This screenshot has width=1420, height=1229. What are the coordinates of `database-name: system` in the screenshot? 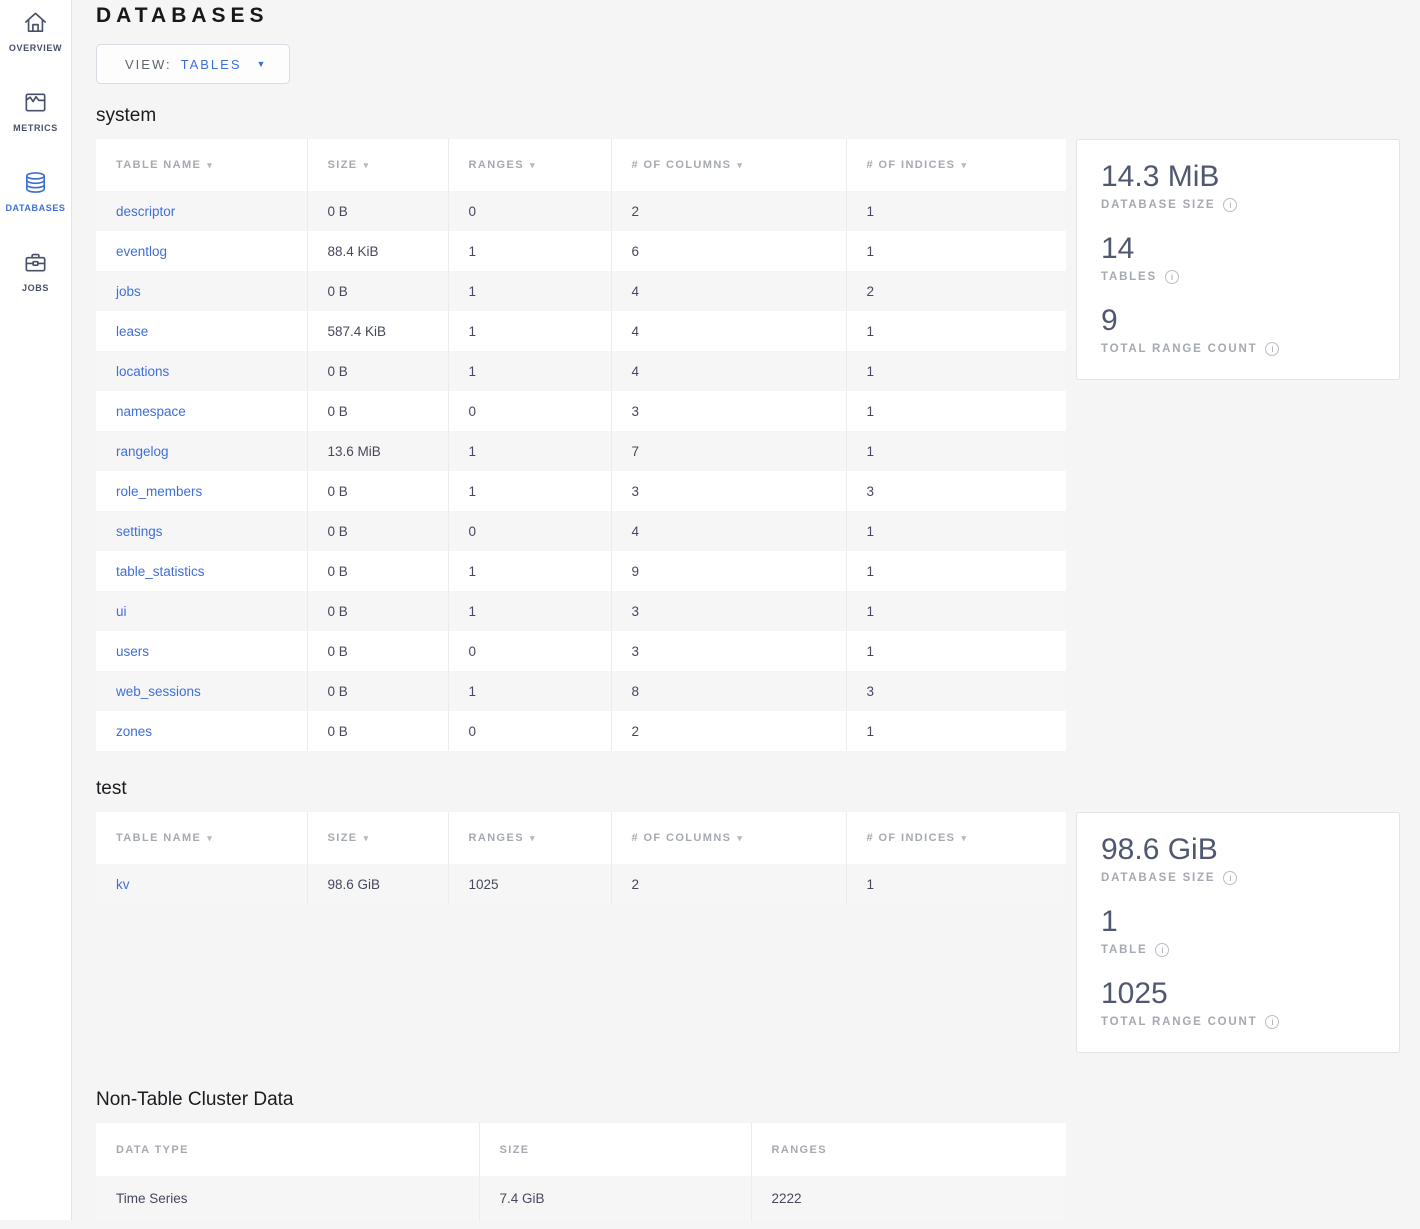 It's located at (126, 115).